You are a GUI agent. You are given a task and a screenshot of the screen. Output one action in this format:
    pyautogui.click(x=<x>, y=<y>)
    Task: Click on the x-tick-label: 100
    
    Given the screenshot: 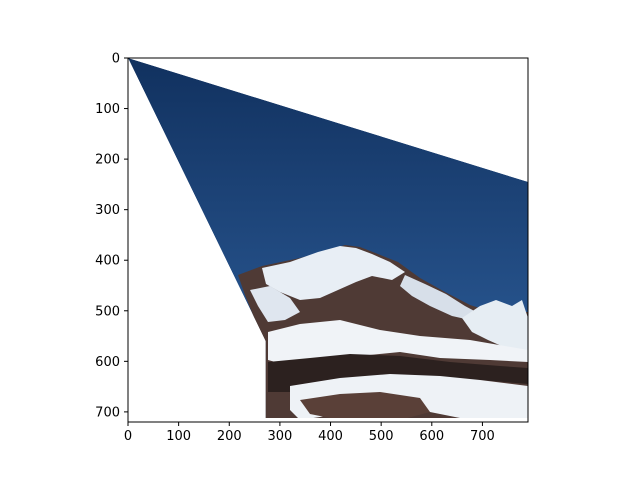 What is the action you would take?
    pyautogui.click(x=178, y=436)
    